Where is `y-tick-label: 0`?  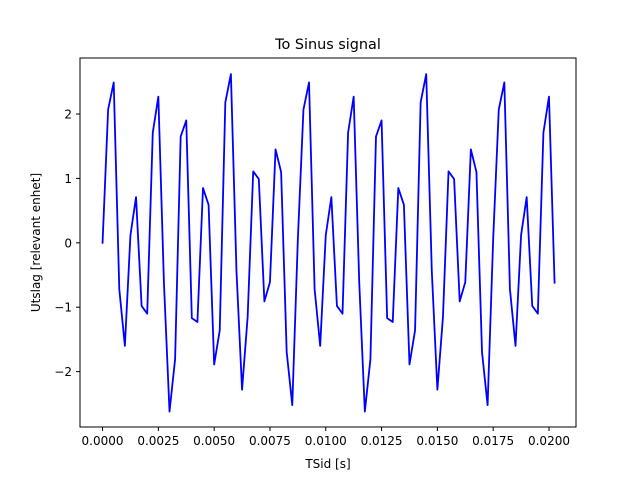 y-tick-label: 0 is located at coordinates (68, 243).